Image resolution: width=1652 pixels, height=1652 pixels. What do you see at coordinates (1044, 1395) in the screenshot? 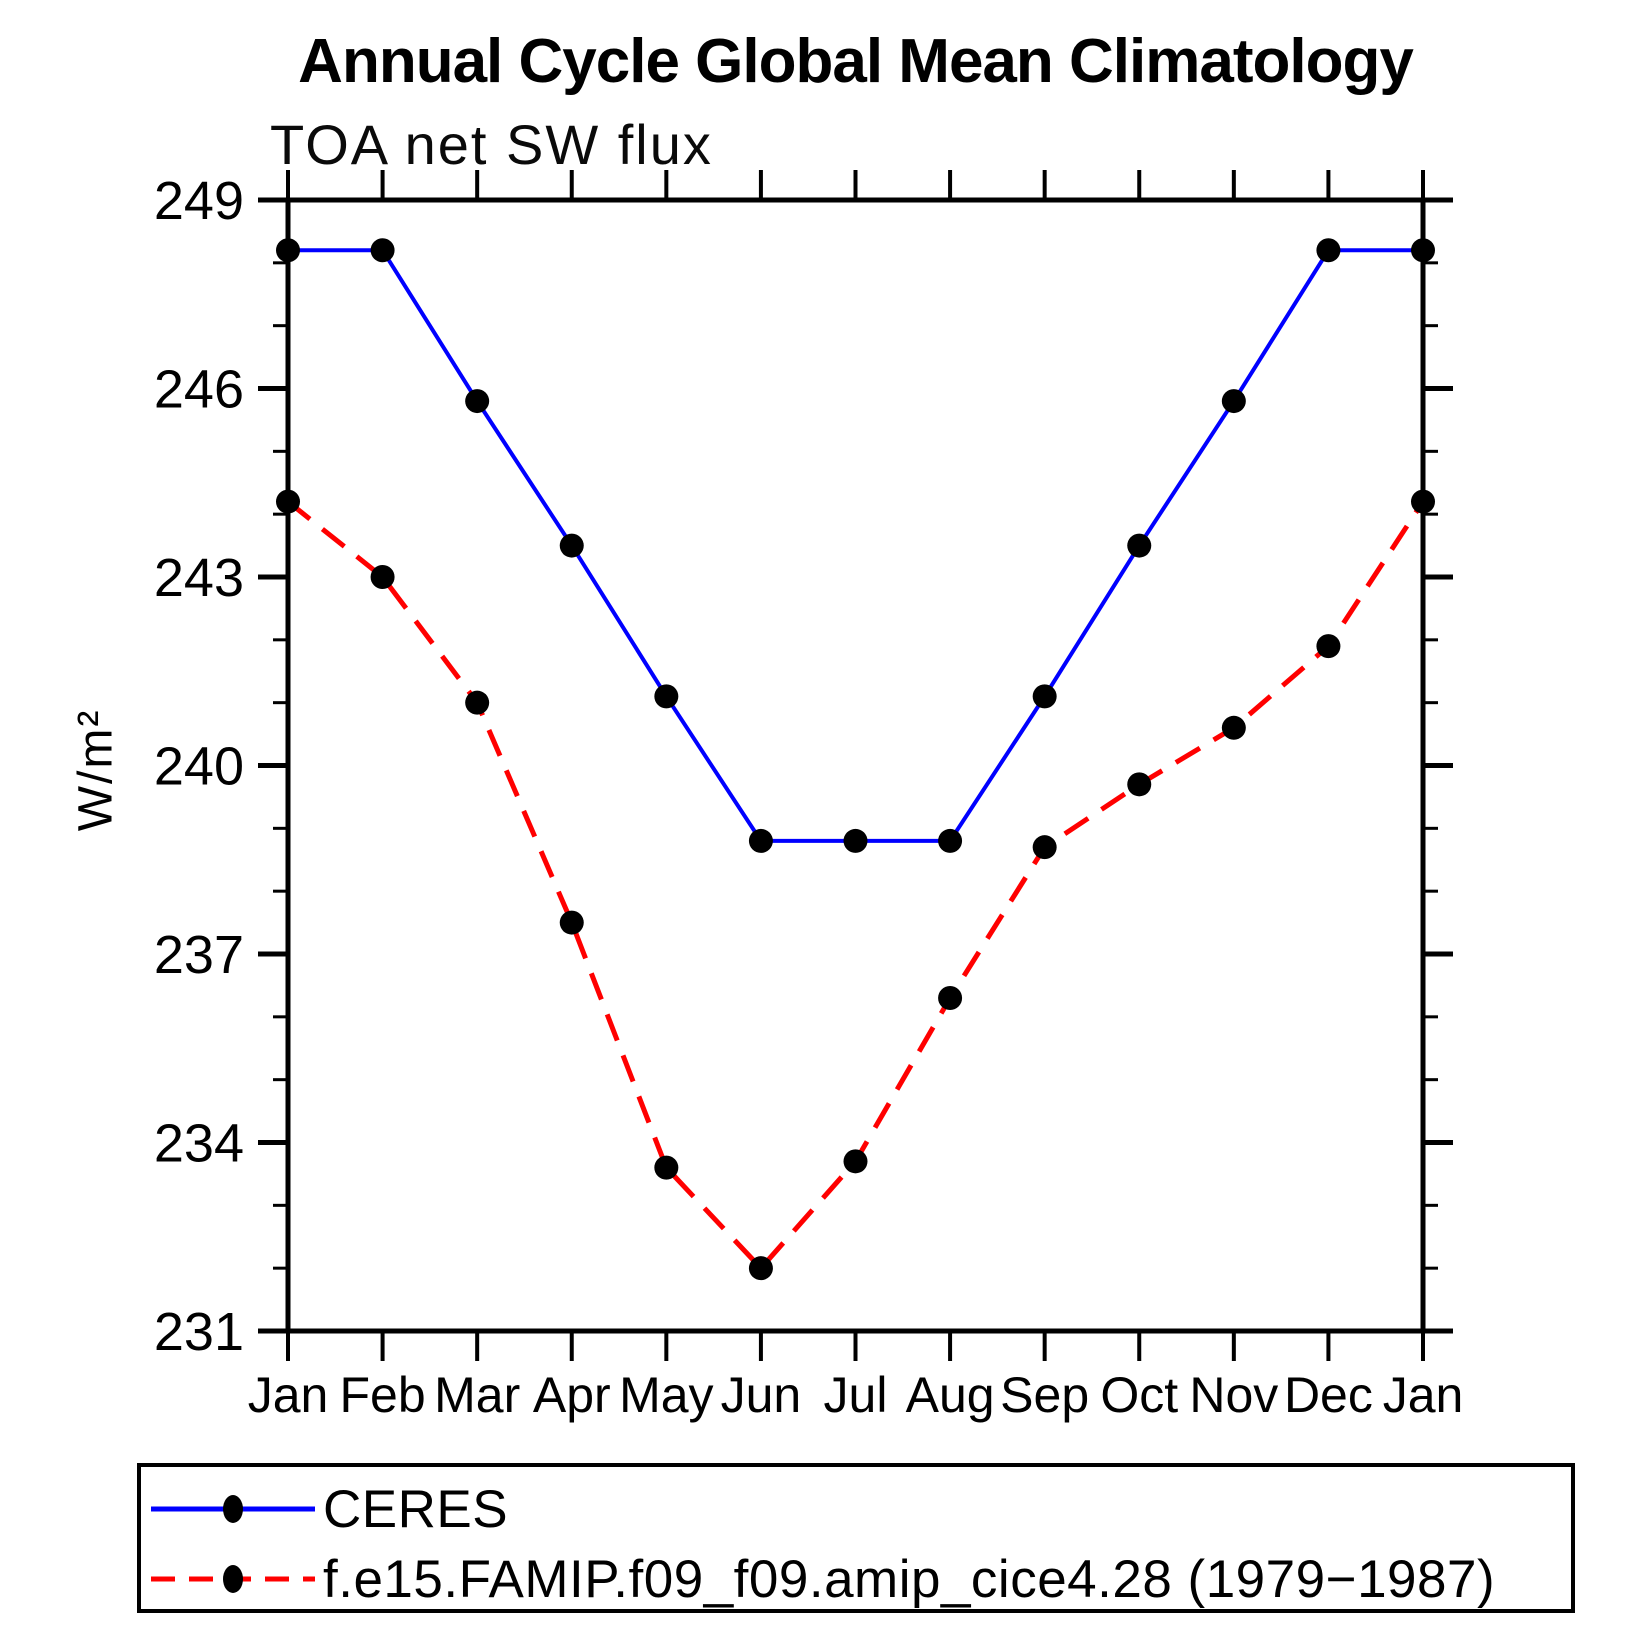
I see `x-tick-label: Sep` at bounding box center [1044, 1395].